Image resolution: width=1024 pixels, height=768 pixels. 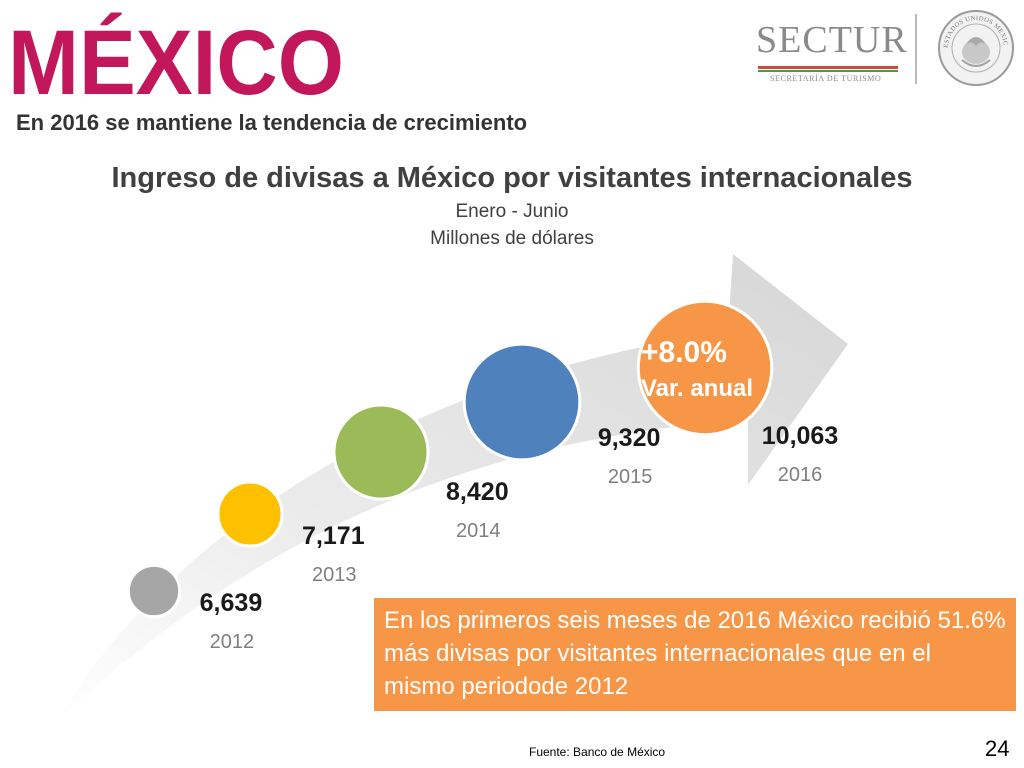 I want to click on sectur-logo: SECTUR SECRETARÍA DE TURISMO, so click(x=828, y=49).